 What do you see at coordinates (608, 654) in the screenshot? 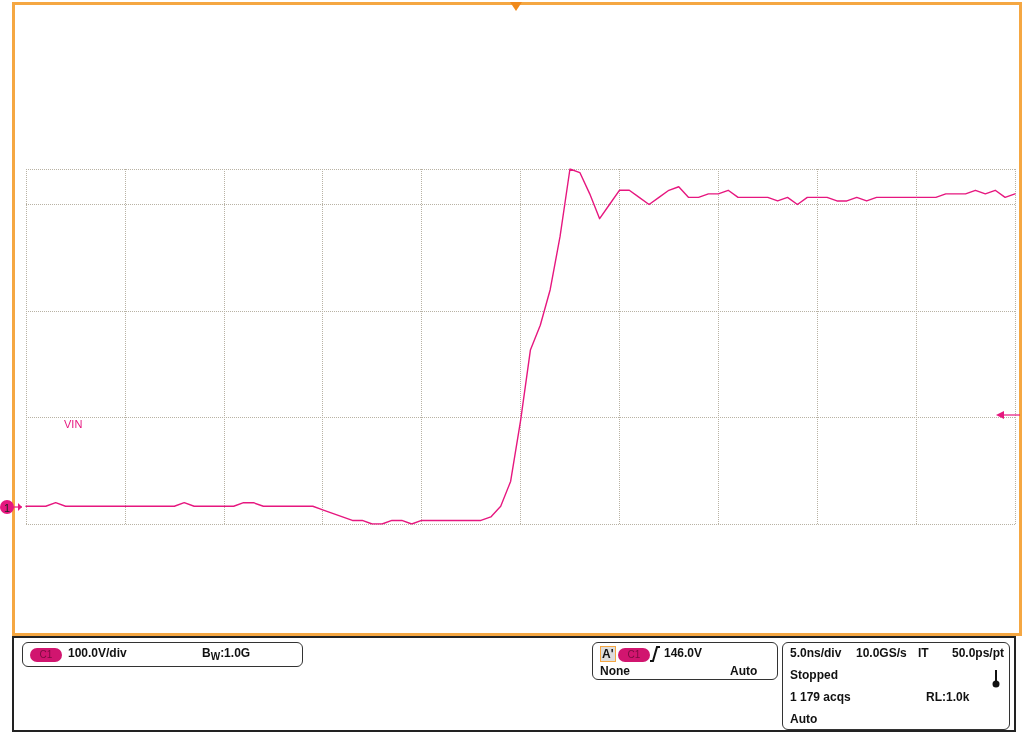
I see `text: A'` at bounding box center [608, 654].